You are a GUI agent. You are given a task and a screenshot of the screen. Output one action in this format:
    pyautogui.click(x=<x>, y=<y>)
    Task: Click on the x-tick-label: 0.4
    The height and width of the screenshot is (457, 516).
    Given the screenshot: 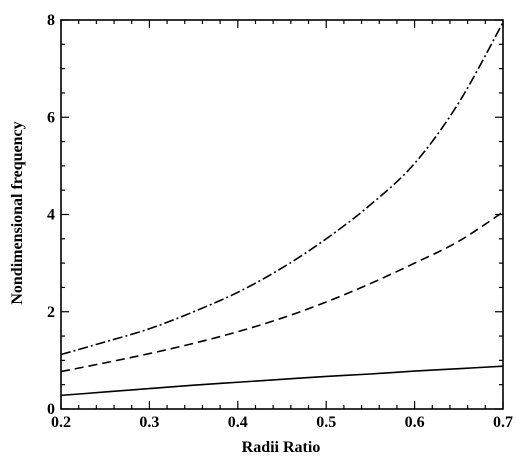 What is the action you would take?
    pyautogui.click(x=238, y=422)
    